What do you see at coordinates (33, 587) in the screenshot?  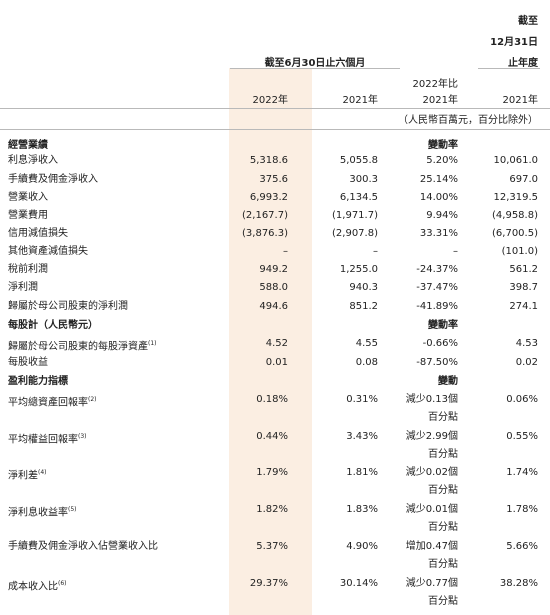 I see `row-label-text: 成本收入比` at bounding box center [33, 587].